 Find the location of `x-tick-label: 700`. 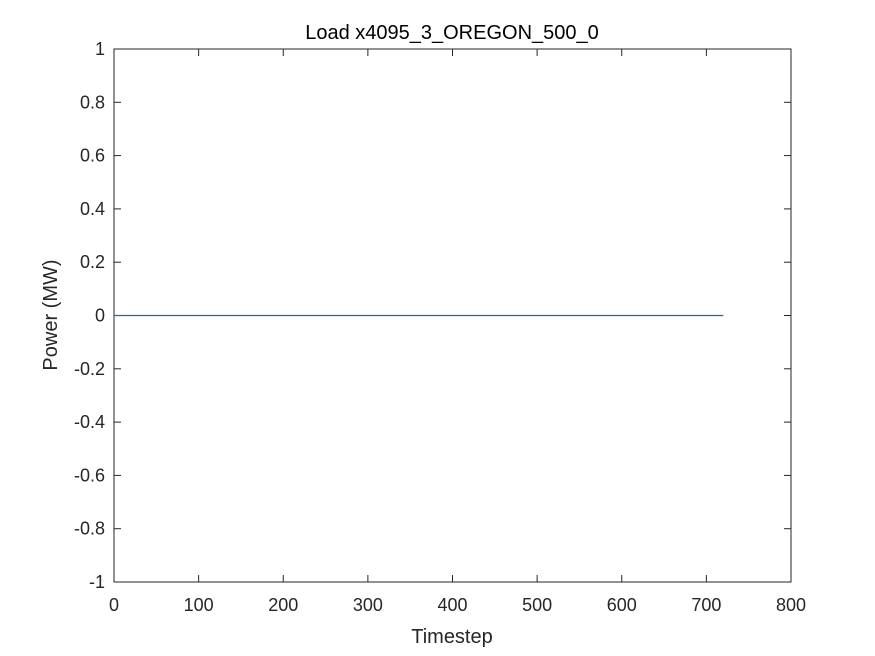

x-tick-label: 700 is located at coordinates (706, 605).